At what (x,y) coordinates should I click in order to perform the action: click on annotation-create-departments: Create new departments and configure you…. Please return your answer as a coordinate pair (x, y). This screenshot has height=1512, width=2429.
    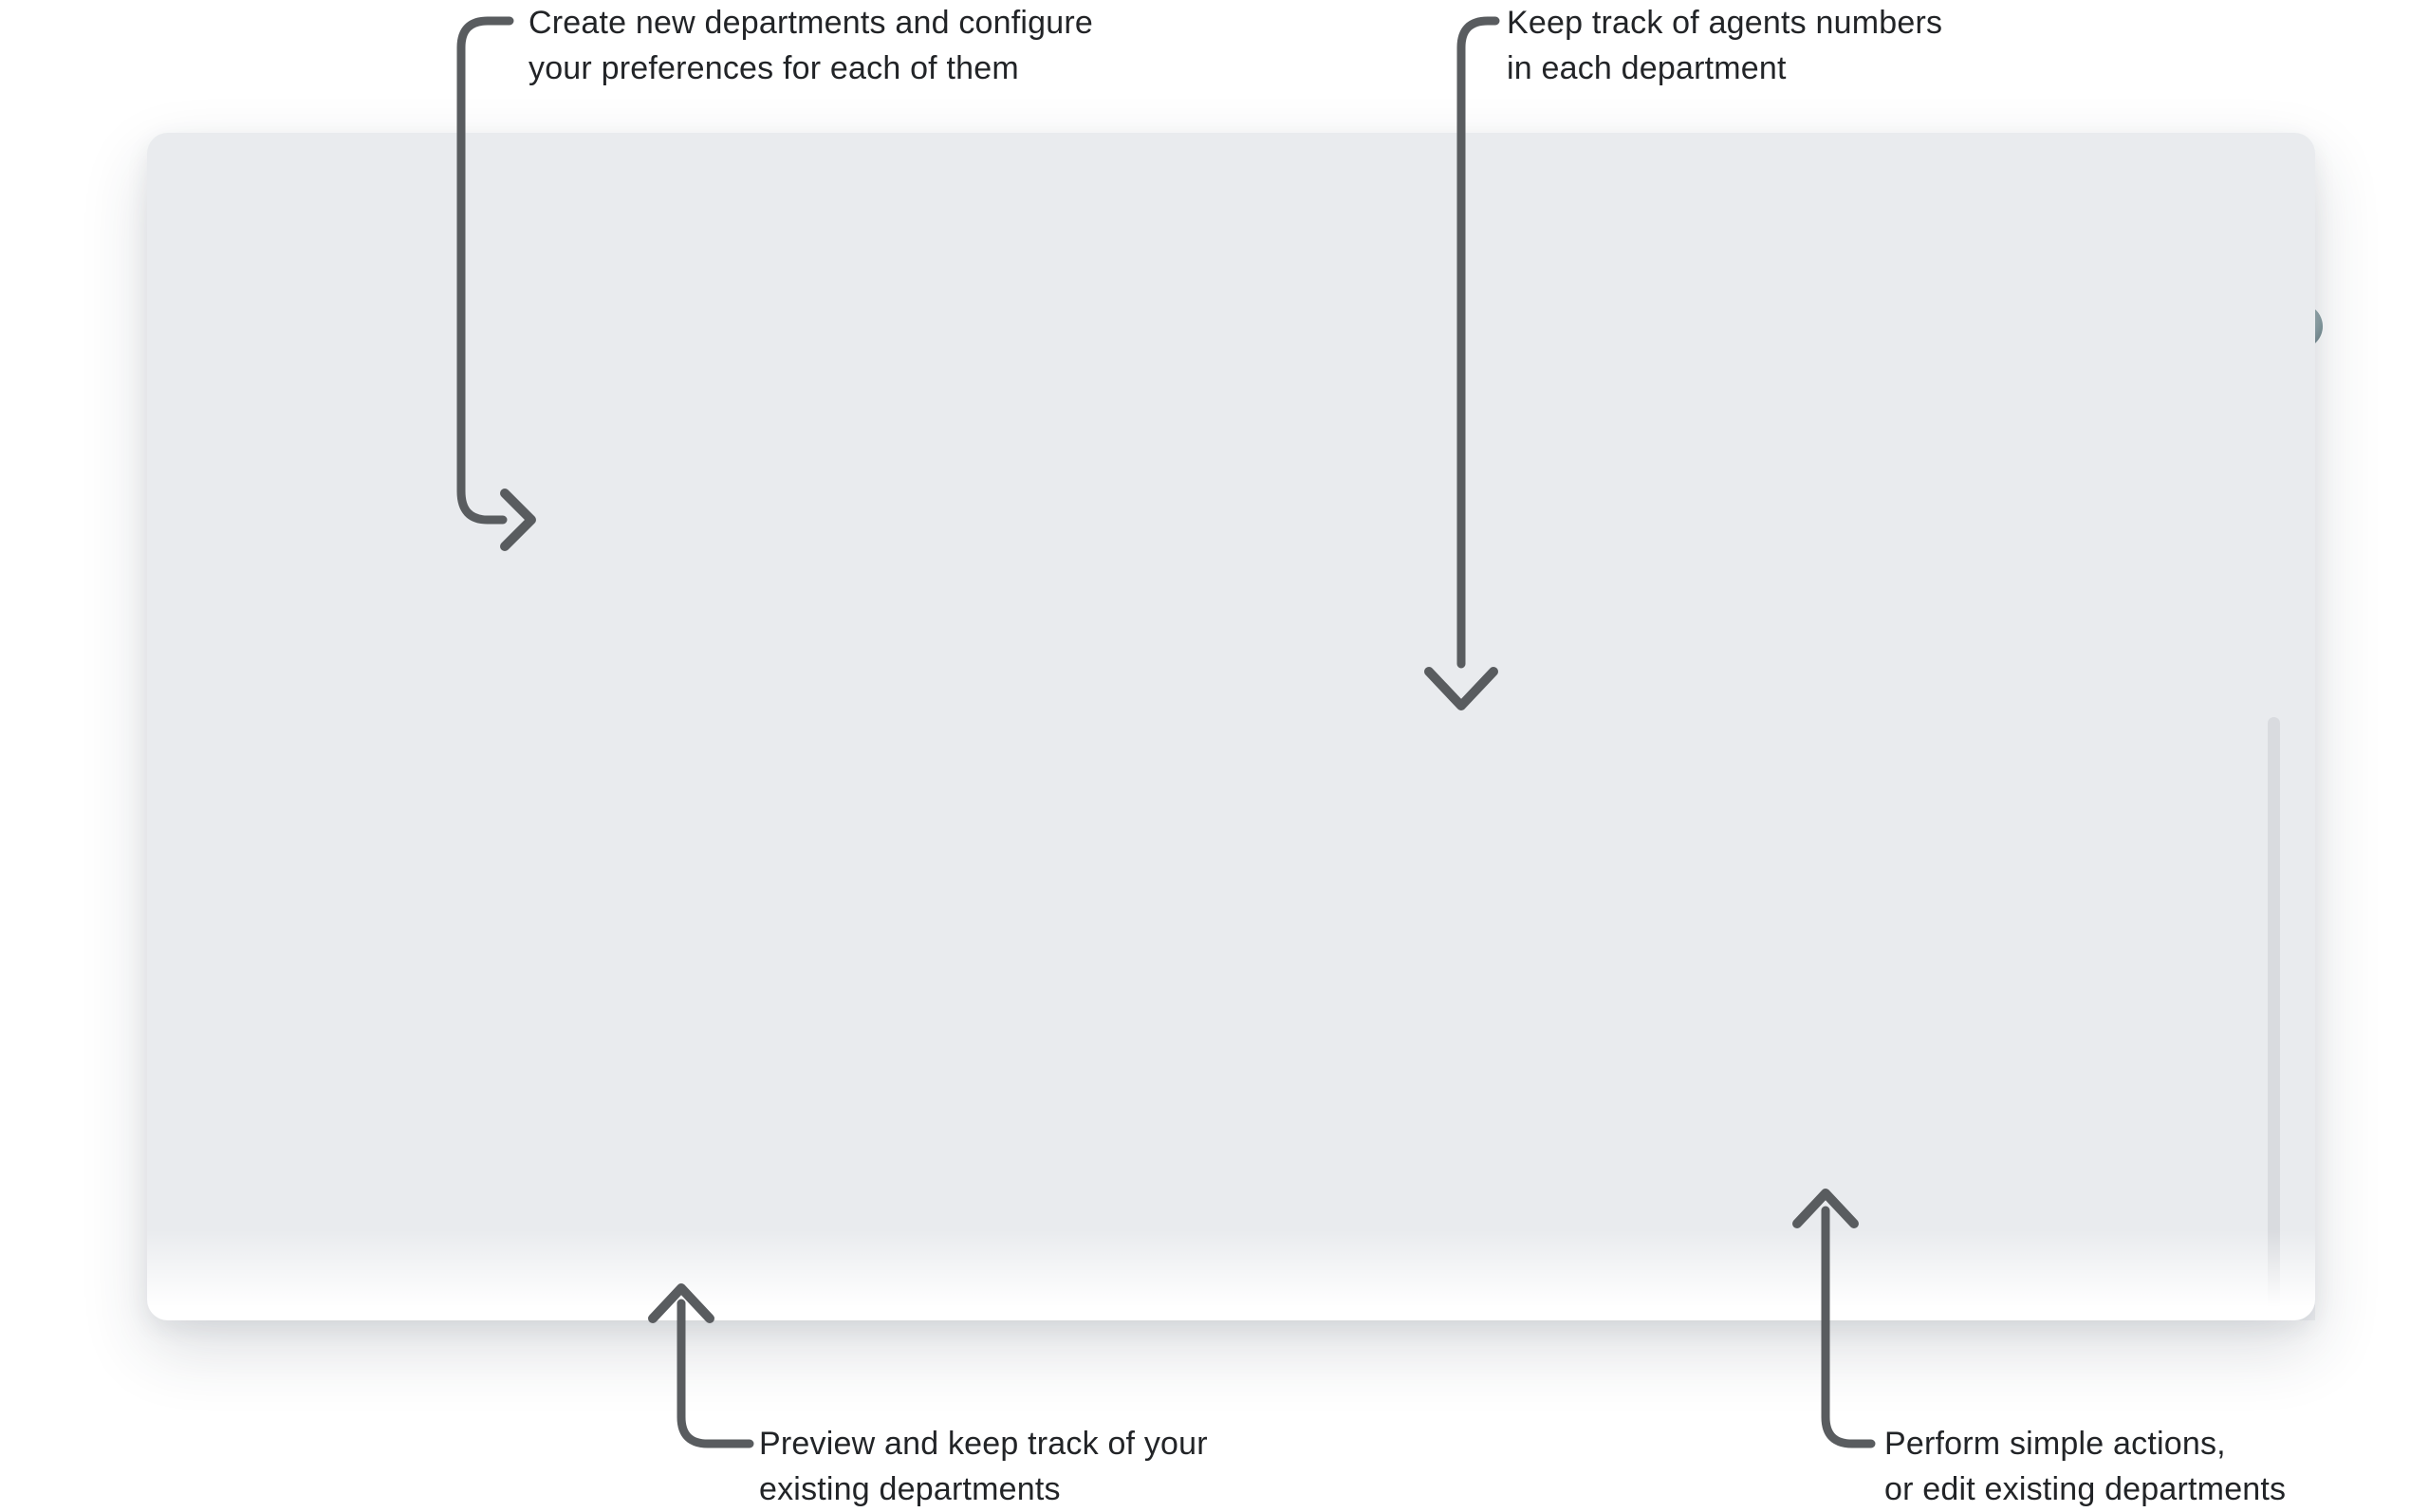
    Looking at the image, I should click on (810, 45).